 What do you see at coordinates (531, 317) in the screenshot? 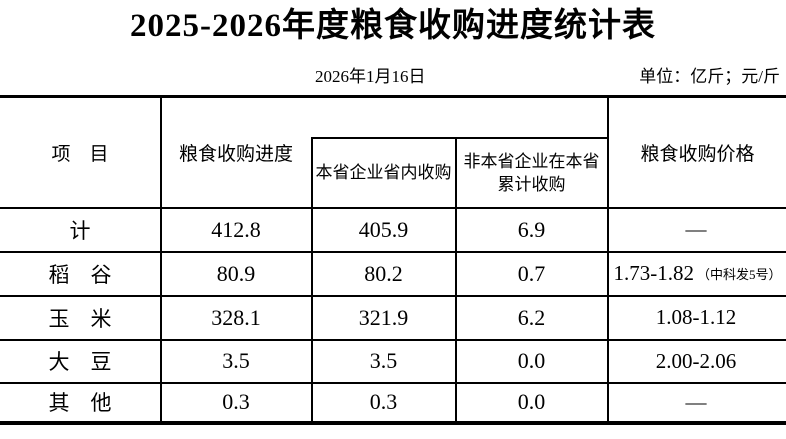
I see `cell-nonlocal-purchase: 6.2` at bounding box center [531, 317].